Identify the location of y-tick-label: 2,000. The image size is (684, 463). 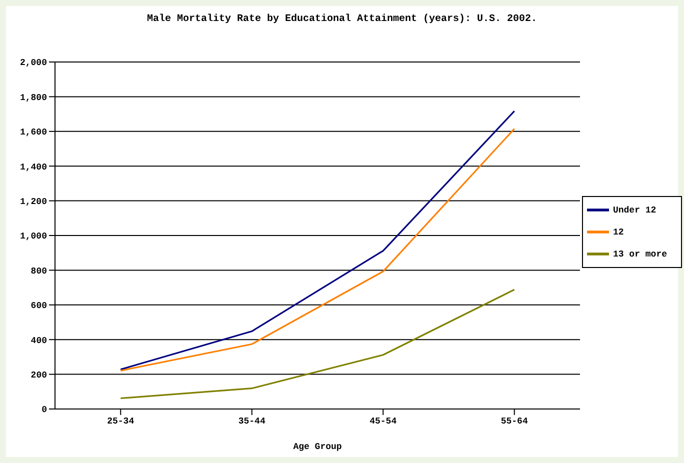
(33, 63).